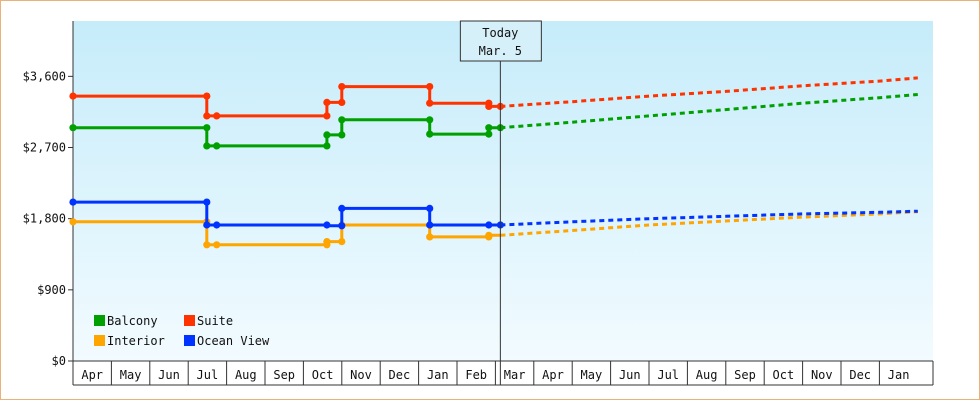  I want to click on y-axis: $0 $900 $1,800 $2,700 $3,600, so click(48, 203).